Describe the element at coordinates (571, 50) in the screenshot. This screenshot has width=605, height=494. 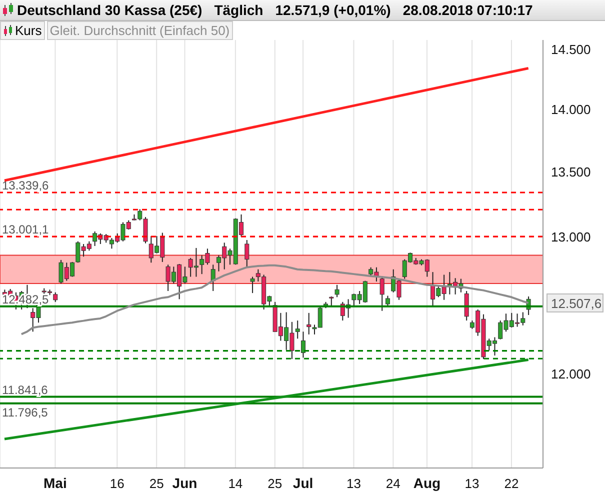
I see `y-tick-label: 14.500` at that location.